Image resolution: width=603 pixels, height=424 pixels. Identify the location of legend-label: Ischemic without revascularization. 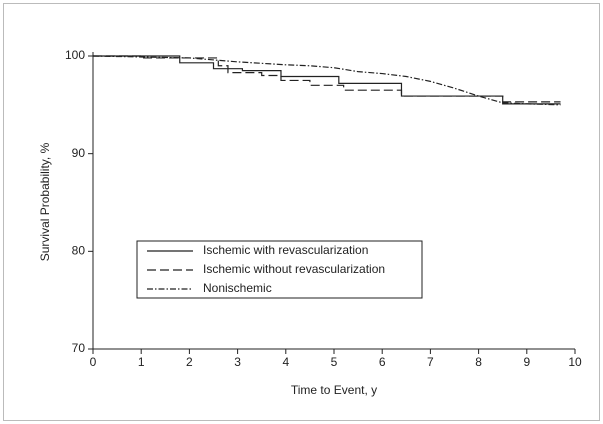
(294, 269).